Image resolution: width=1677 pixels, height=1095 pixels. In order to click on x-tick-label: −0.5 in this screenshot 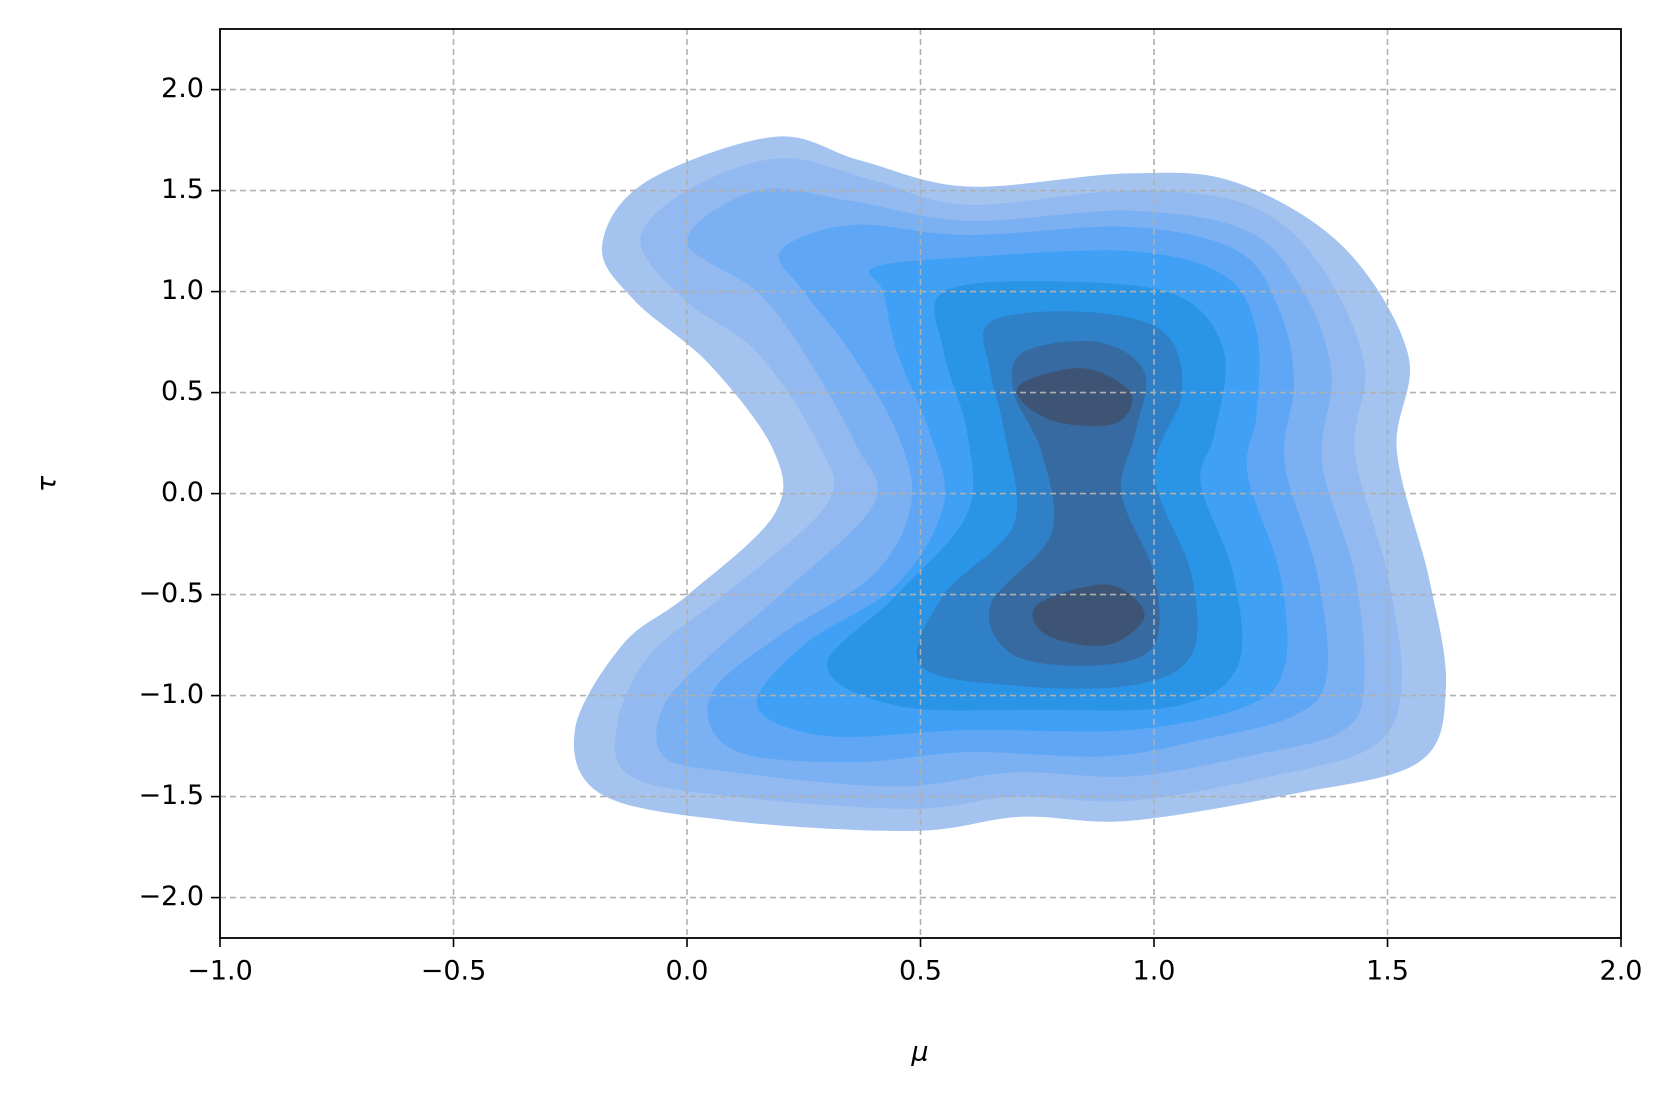, I will do `click(454, 971)`.